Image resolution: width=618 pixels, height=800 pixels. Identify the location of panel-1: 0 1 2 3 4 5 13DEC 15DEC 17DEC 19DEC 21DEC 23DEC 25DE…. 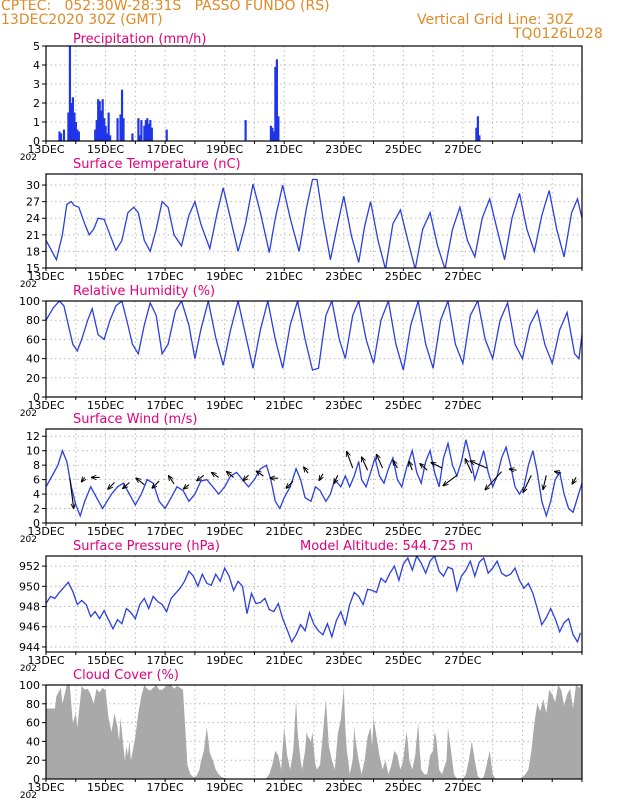
(301, 97).